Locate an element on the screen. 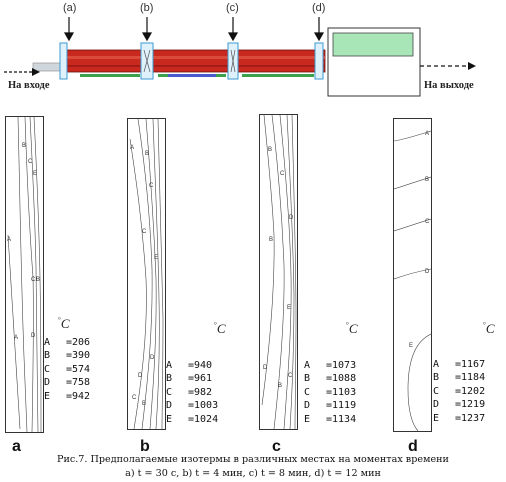 The height and width of the screenshot is (482, 506). legend-row: A =1167 is located at coordinates (459, 364).